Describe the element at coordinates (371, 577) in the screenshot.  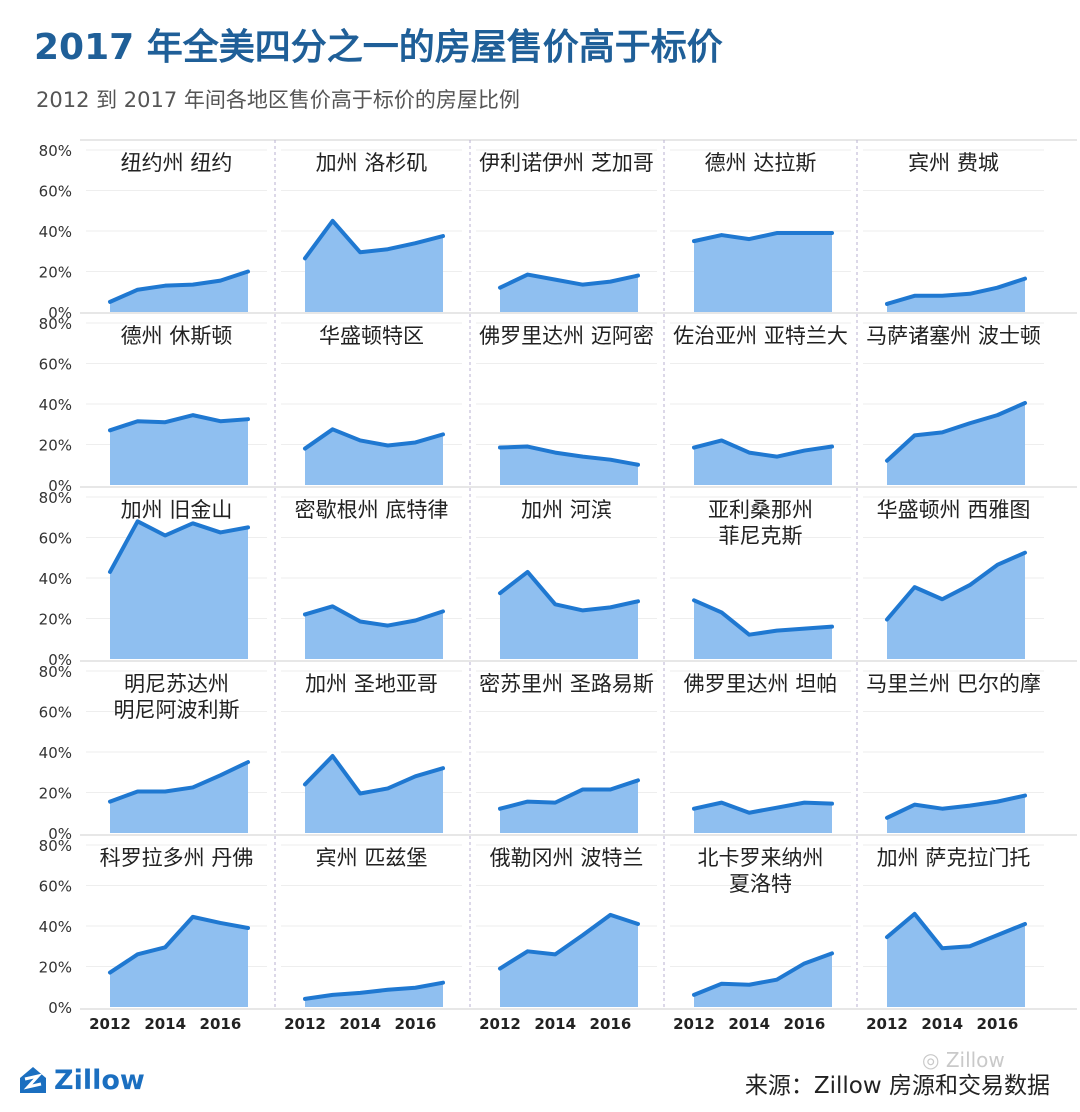
I see `panel-12: 密歇根州 底特律` at that location.